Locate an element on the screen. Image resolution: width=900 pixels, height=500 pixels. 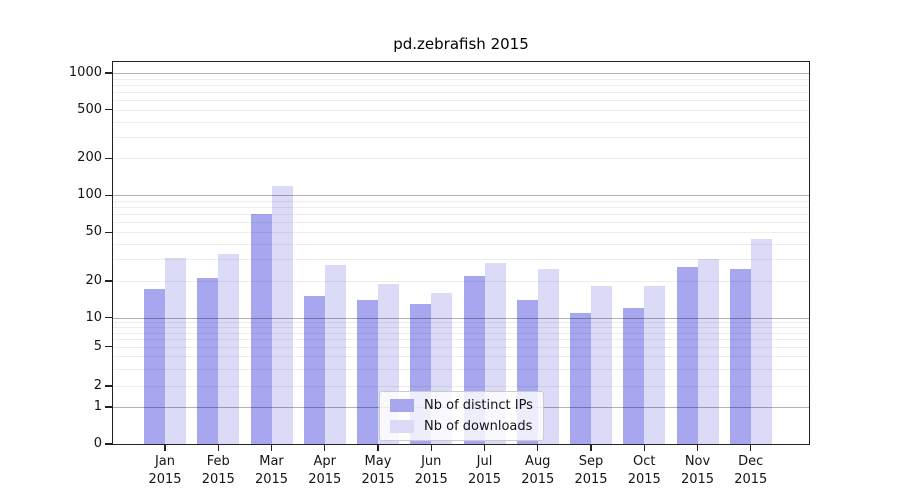
bar-distinct-ips-feb is located at coordinates (208, 361).